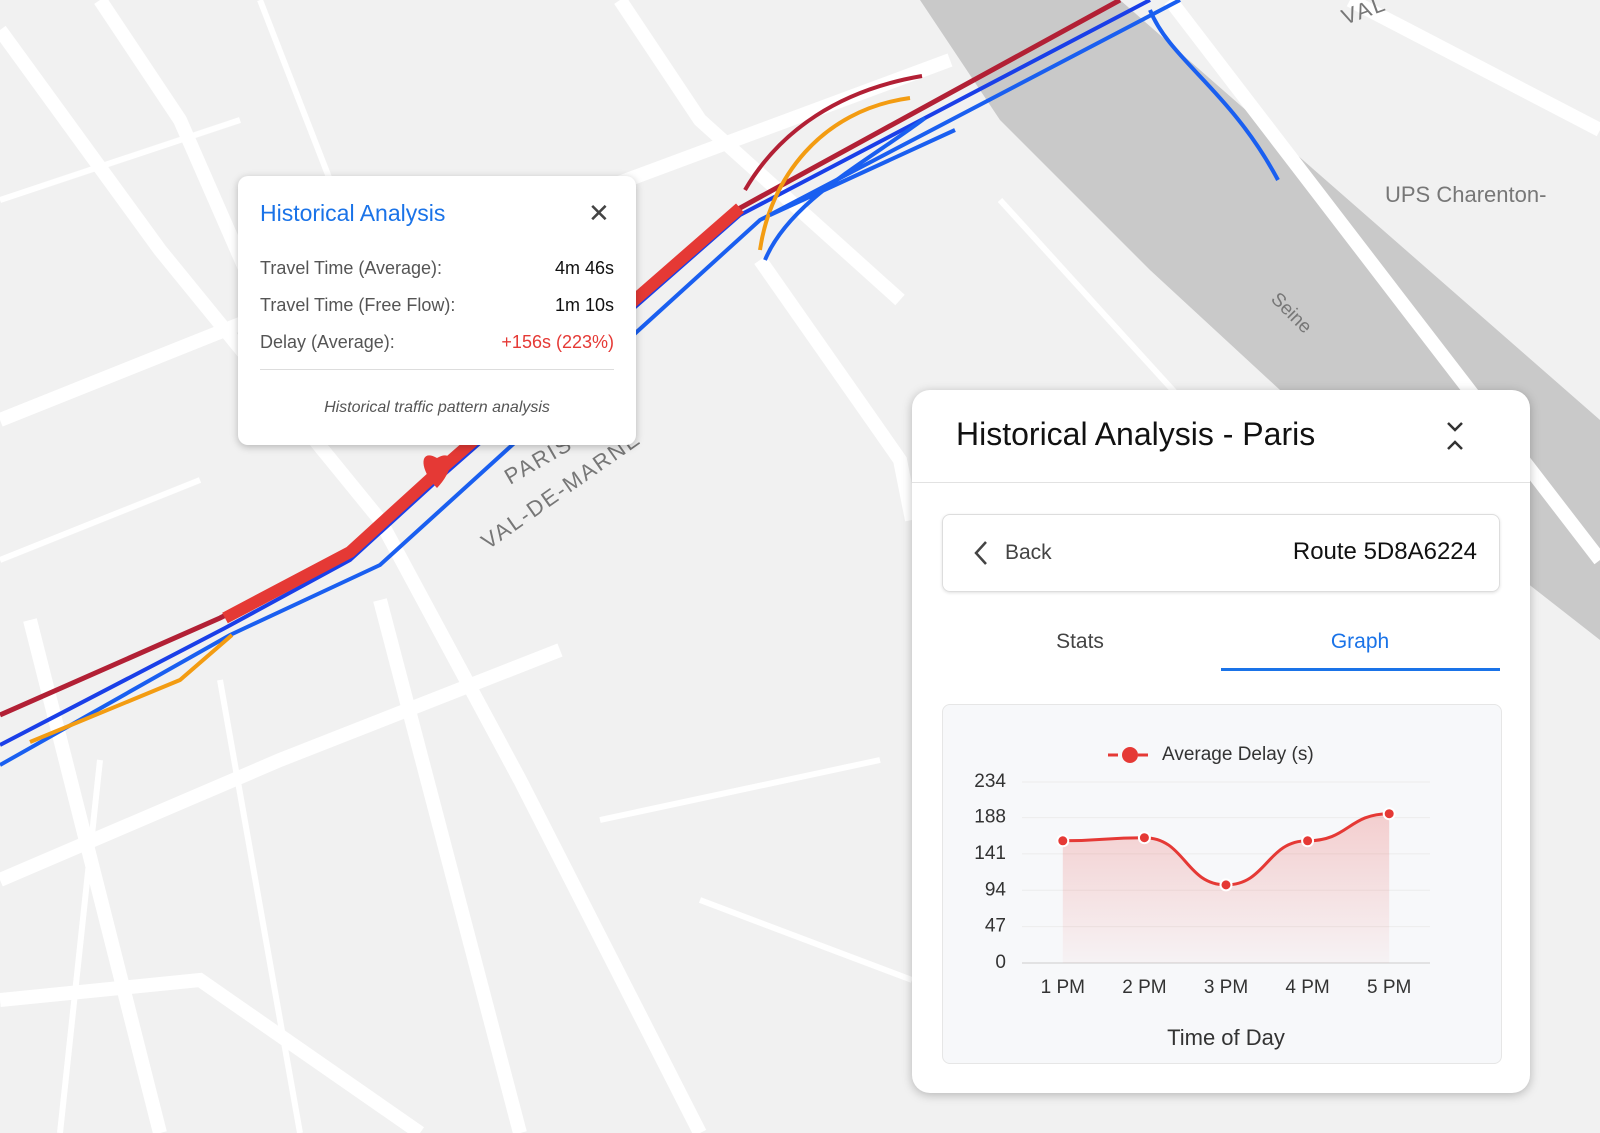  Describe the element at coordinates (1063, 987) in the screenshot. I see `x-tick-label: 1 PM` at that location.